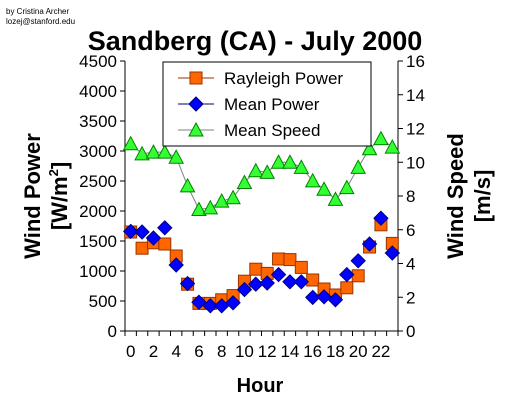  Describe the element at coordinates (415, 129) in the screenshot. I see `y-right-tick-label: 12` at that location.